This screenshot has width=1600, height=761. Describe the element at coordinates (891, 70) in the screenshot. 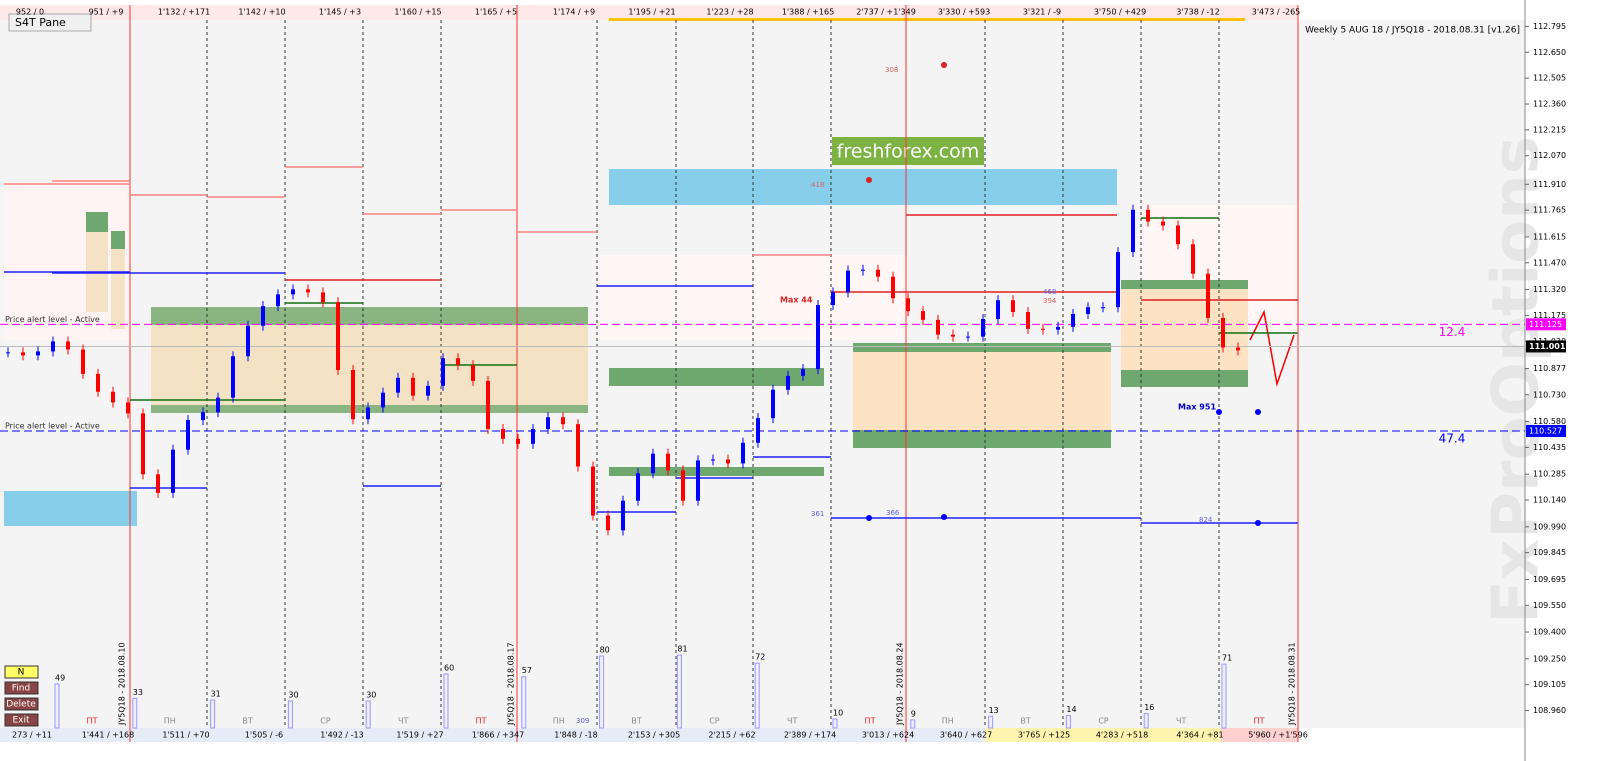

I see `level-count: 308` at that location.